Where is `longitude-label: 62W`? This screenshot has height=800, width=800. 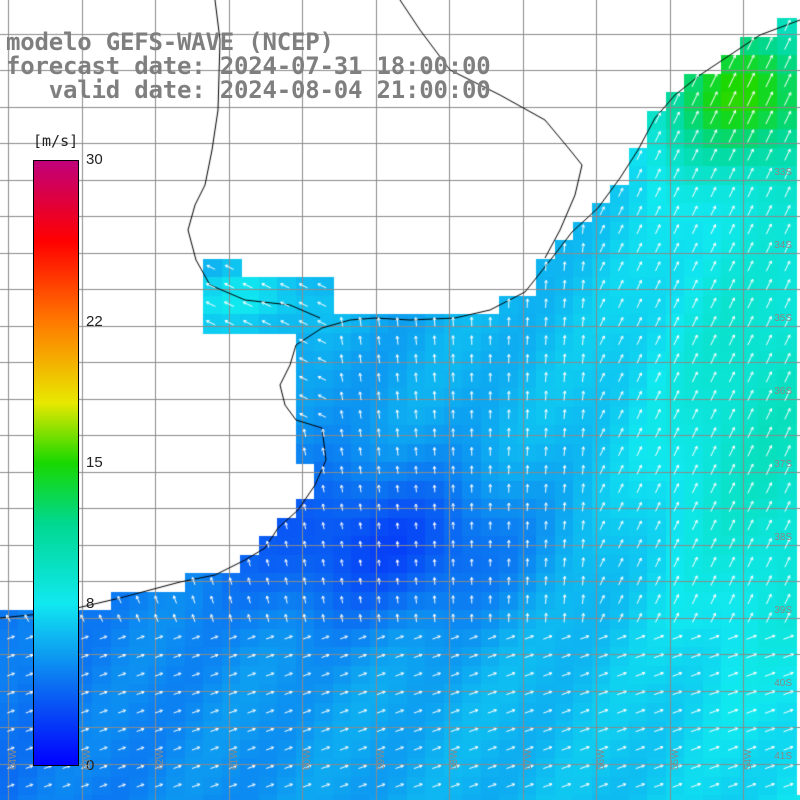
longitude-label: 62W is located at coordinates (160, 759).